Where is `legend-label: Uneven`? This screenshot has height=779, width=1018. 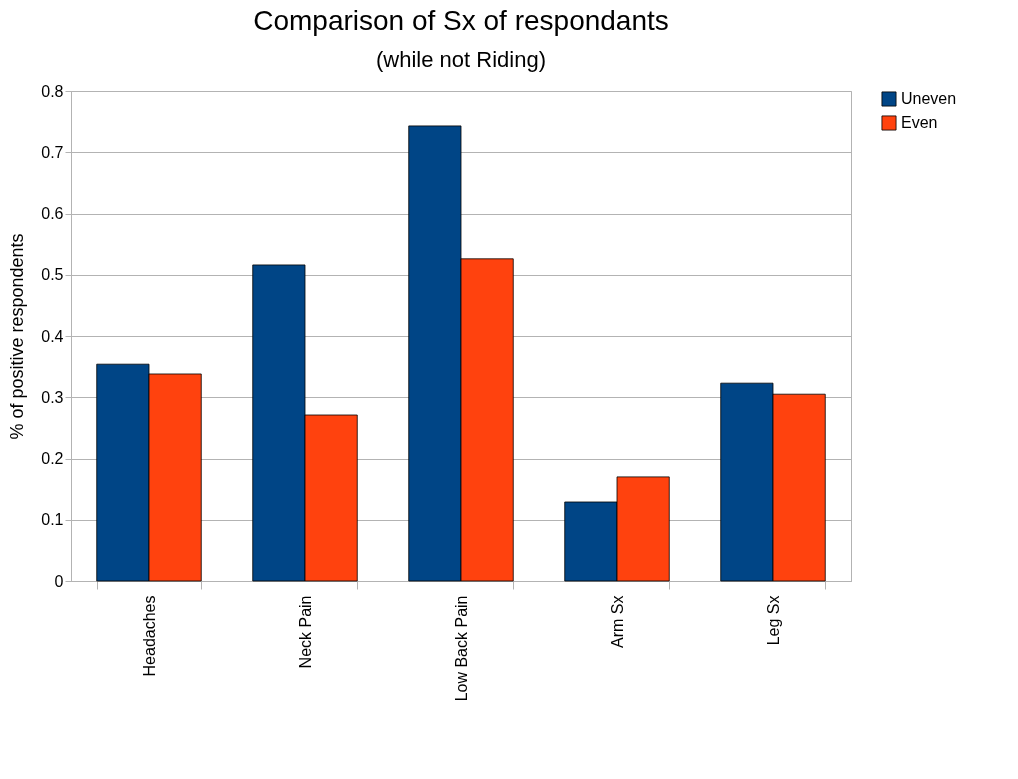
legend-label: Uneven is located at coordinates (929, 98).